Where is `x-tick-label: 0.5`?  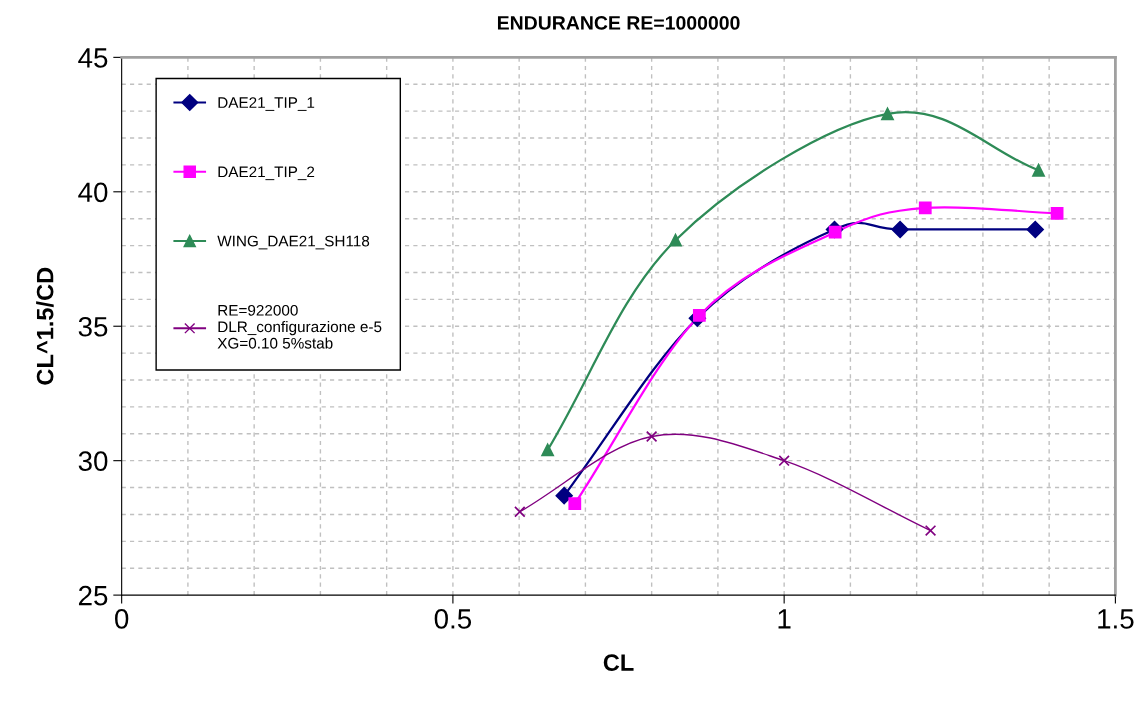
x-tick-label: 0.5 is located at coordinates (453, 619).